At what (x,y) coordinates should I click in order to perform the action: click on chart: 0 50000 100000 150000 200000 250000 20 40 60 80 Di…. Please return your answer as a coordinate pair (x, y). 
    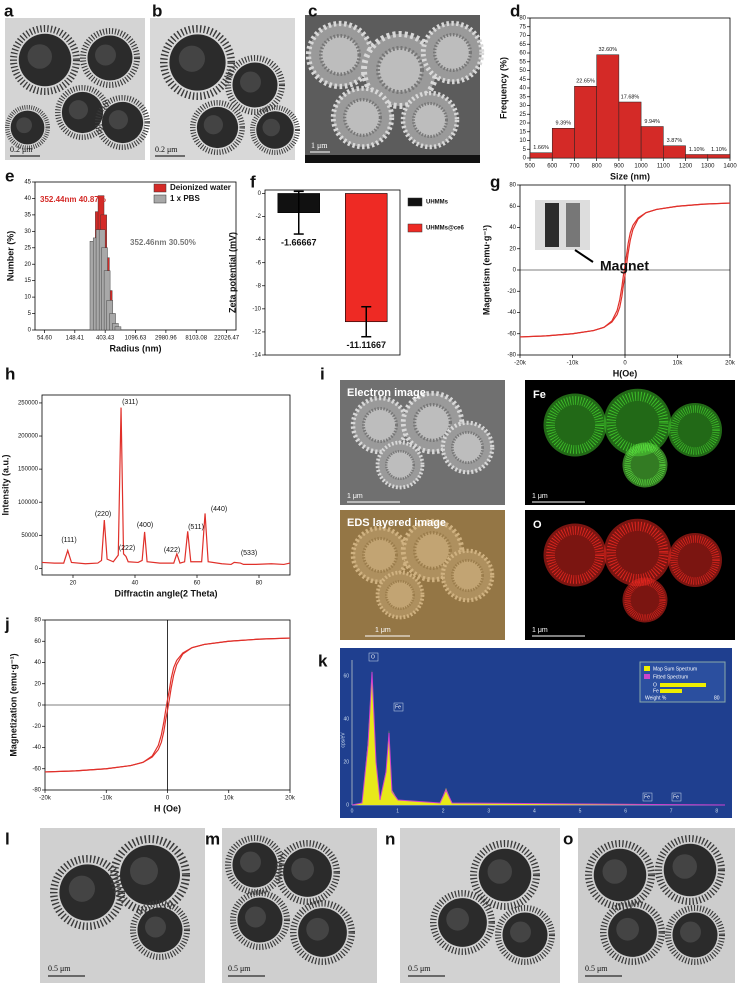
    Looking at the image, I should click on (145, 496).